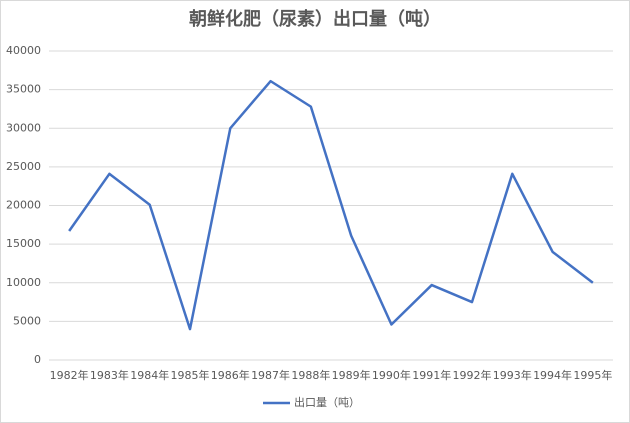 The image size is (630, 423). Describe the element at coordinates (270, 375) in the screenshot. I see `x-tick-label: 1987年` at that location.